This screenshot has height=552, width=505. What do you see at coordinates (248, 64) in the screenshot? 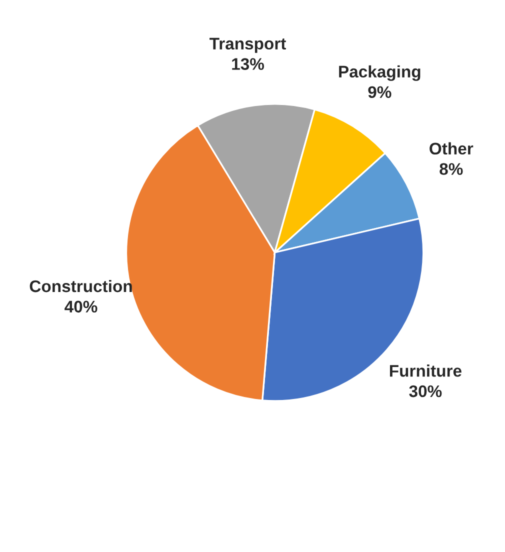
I see `data-label: 13%` at bounding box center [248, 64].